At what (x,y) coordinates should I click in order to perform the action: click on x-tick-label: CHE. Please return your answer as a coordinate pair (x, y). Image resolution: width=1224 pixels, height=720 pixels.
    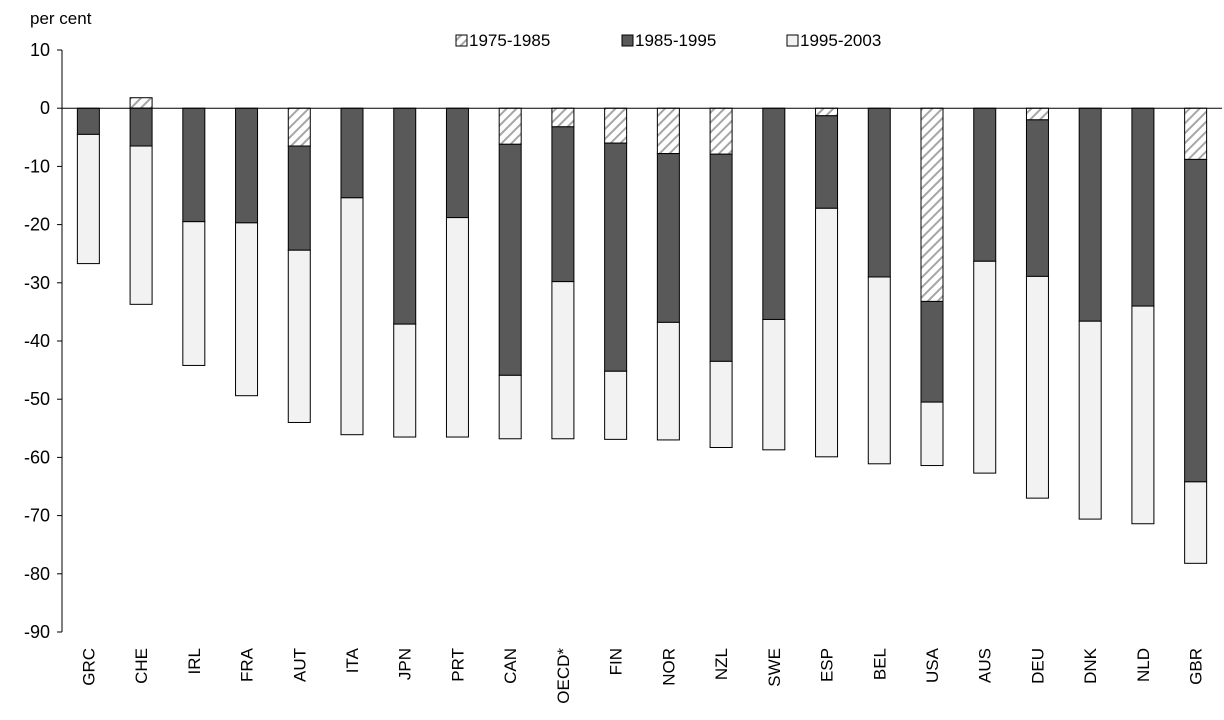
    Looking at the image, I should click on (141, 666).